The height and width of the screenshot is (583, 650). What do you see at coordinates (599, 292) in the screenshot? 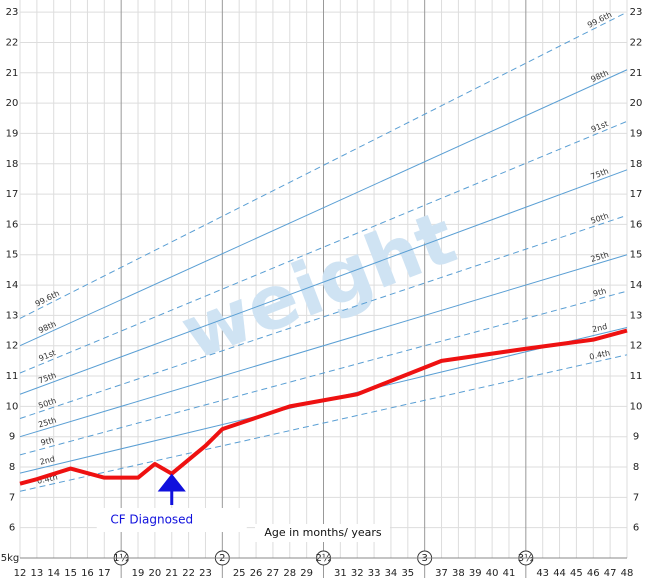
I see `centile-label-right: 9th` at bounding box center [599, 292].